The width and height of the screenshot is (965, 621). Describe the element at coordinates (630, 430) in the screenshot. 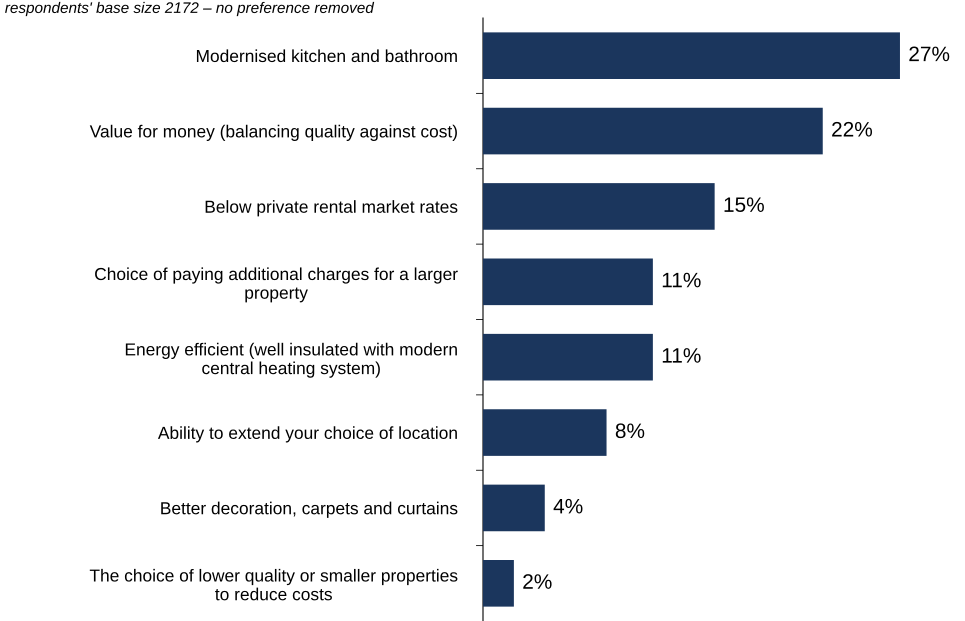

I see `data-label: 8%` at that location.